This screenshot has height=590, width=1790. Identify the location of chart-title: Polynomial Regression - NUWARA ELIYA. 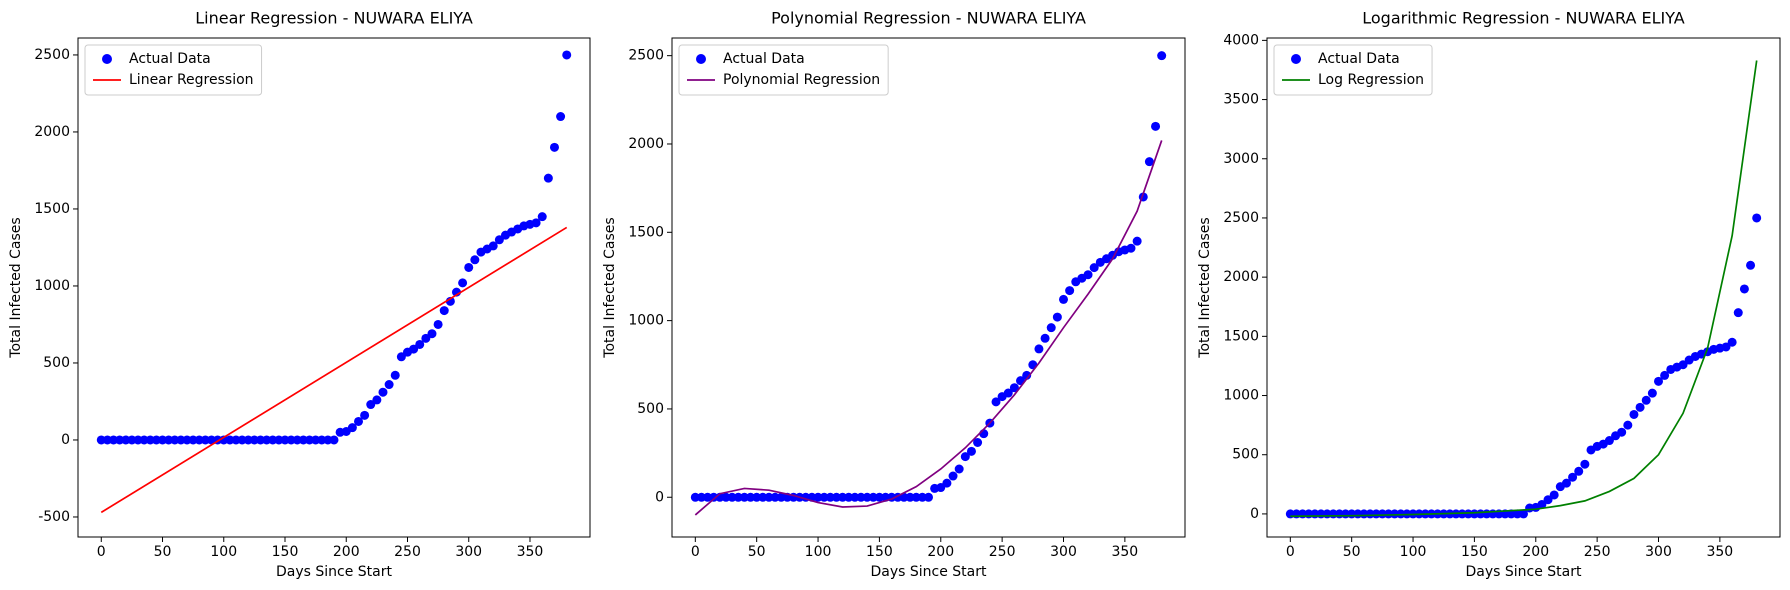
(928, 18).